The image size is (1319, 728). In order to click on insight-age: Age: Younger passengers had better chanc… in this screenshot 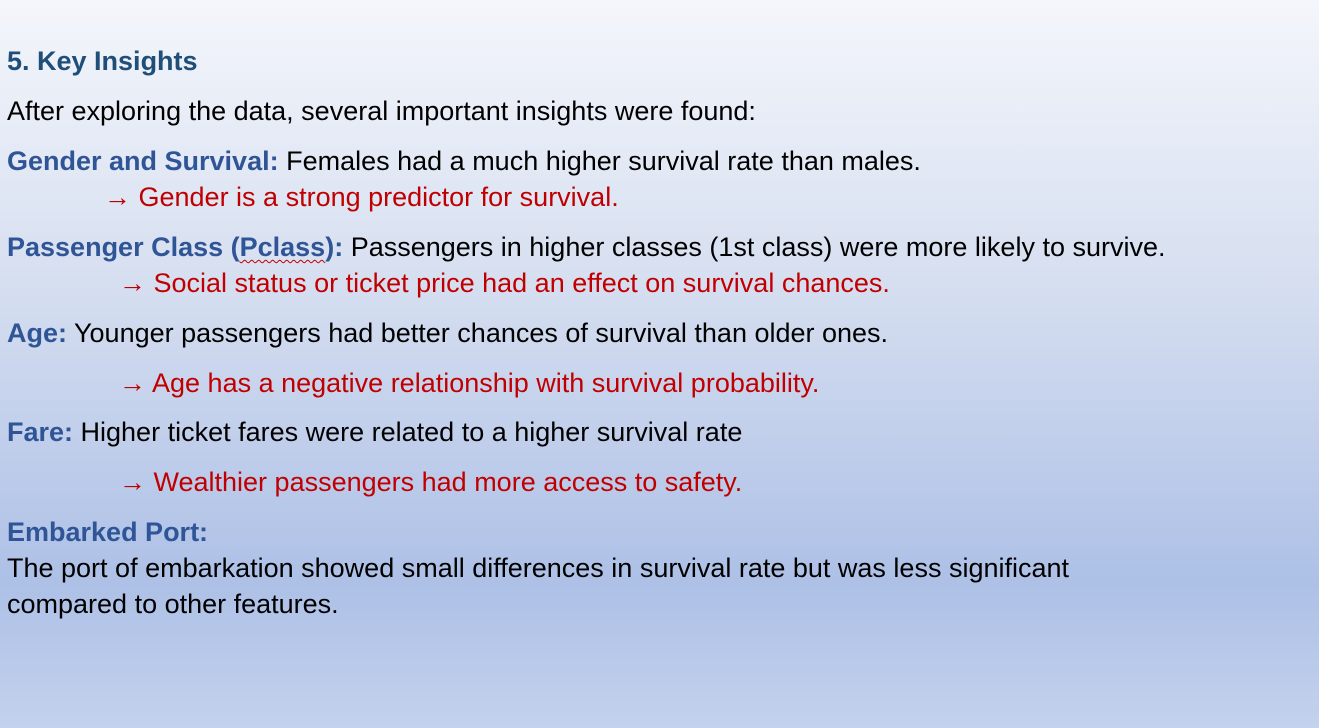, I will do `click(447, 333)`.